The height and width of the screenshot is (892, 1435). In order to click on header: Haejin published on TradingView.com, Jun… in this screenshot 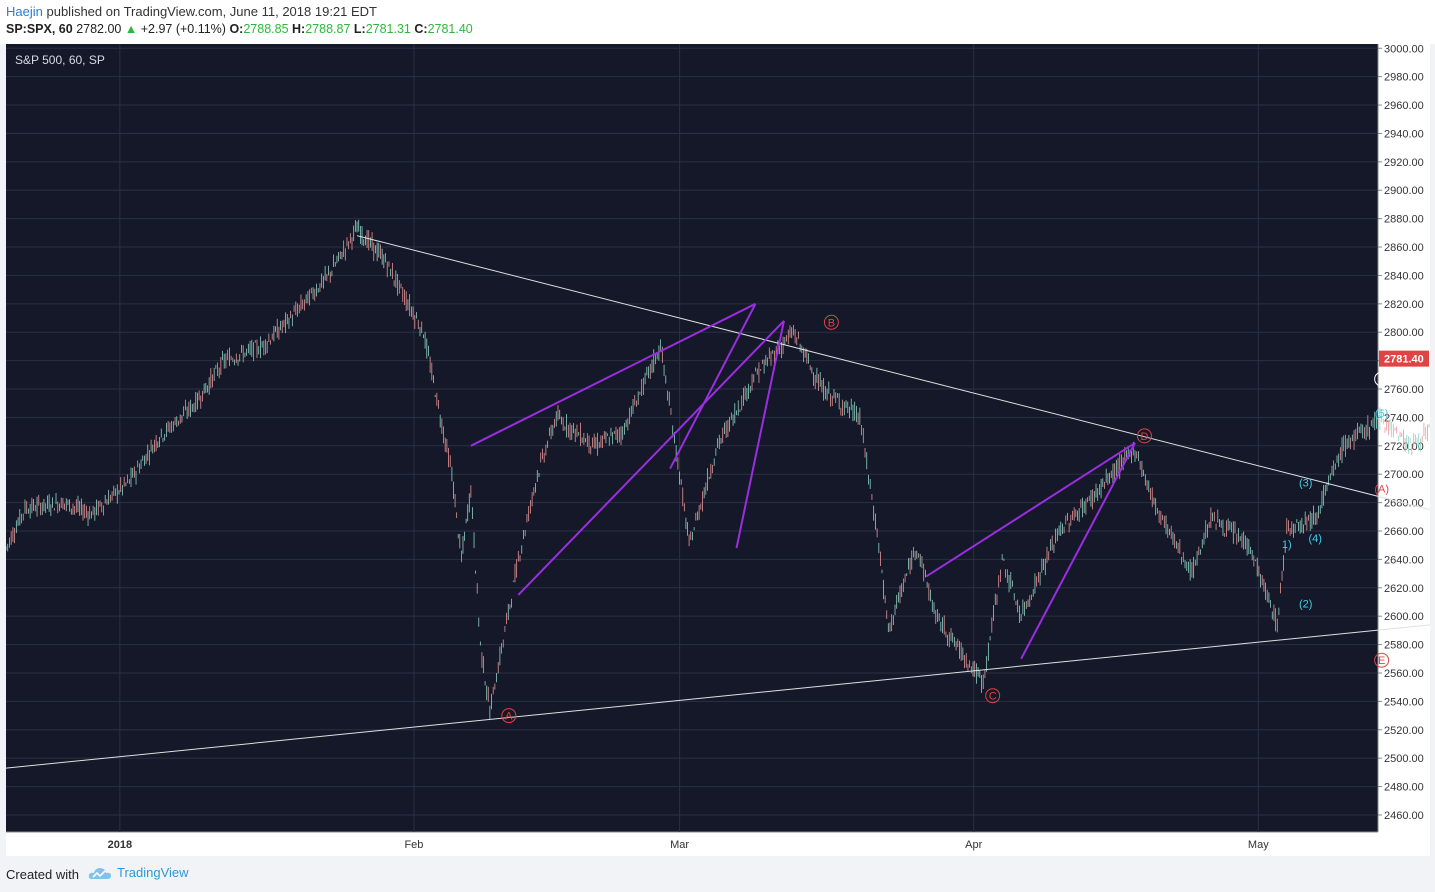, I will do `click(717, 22)`.